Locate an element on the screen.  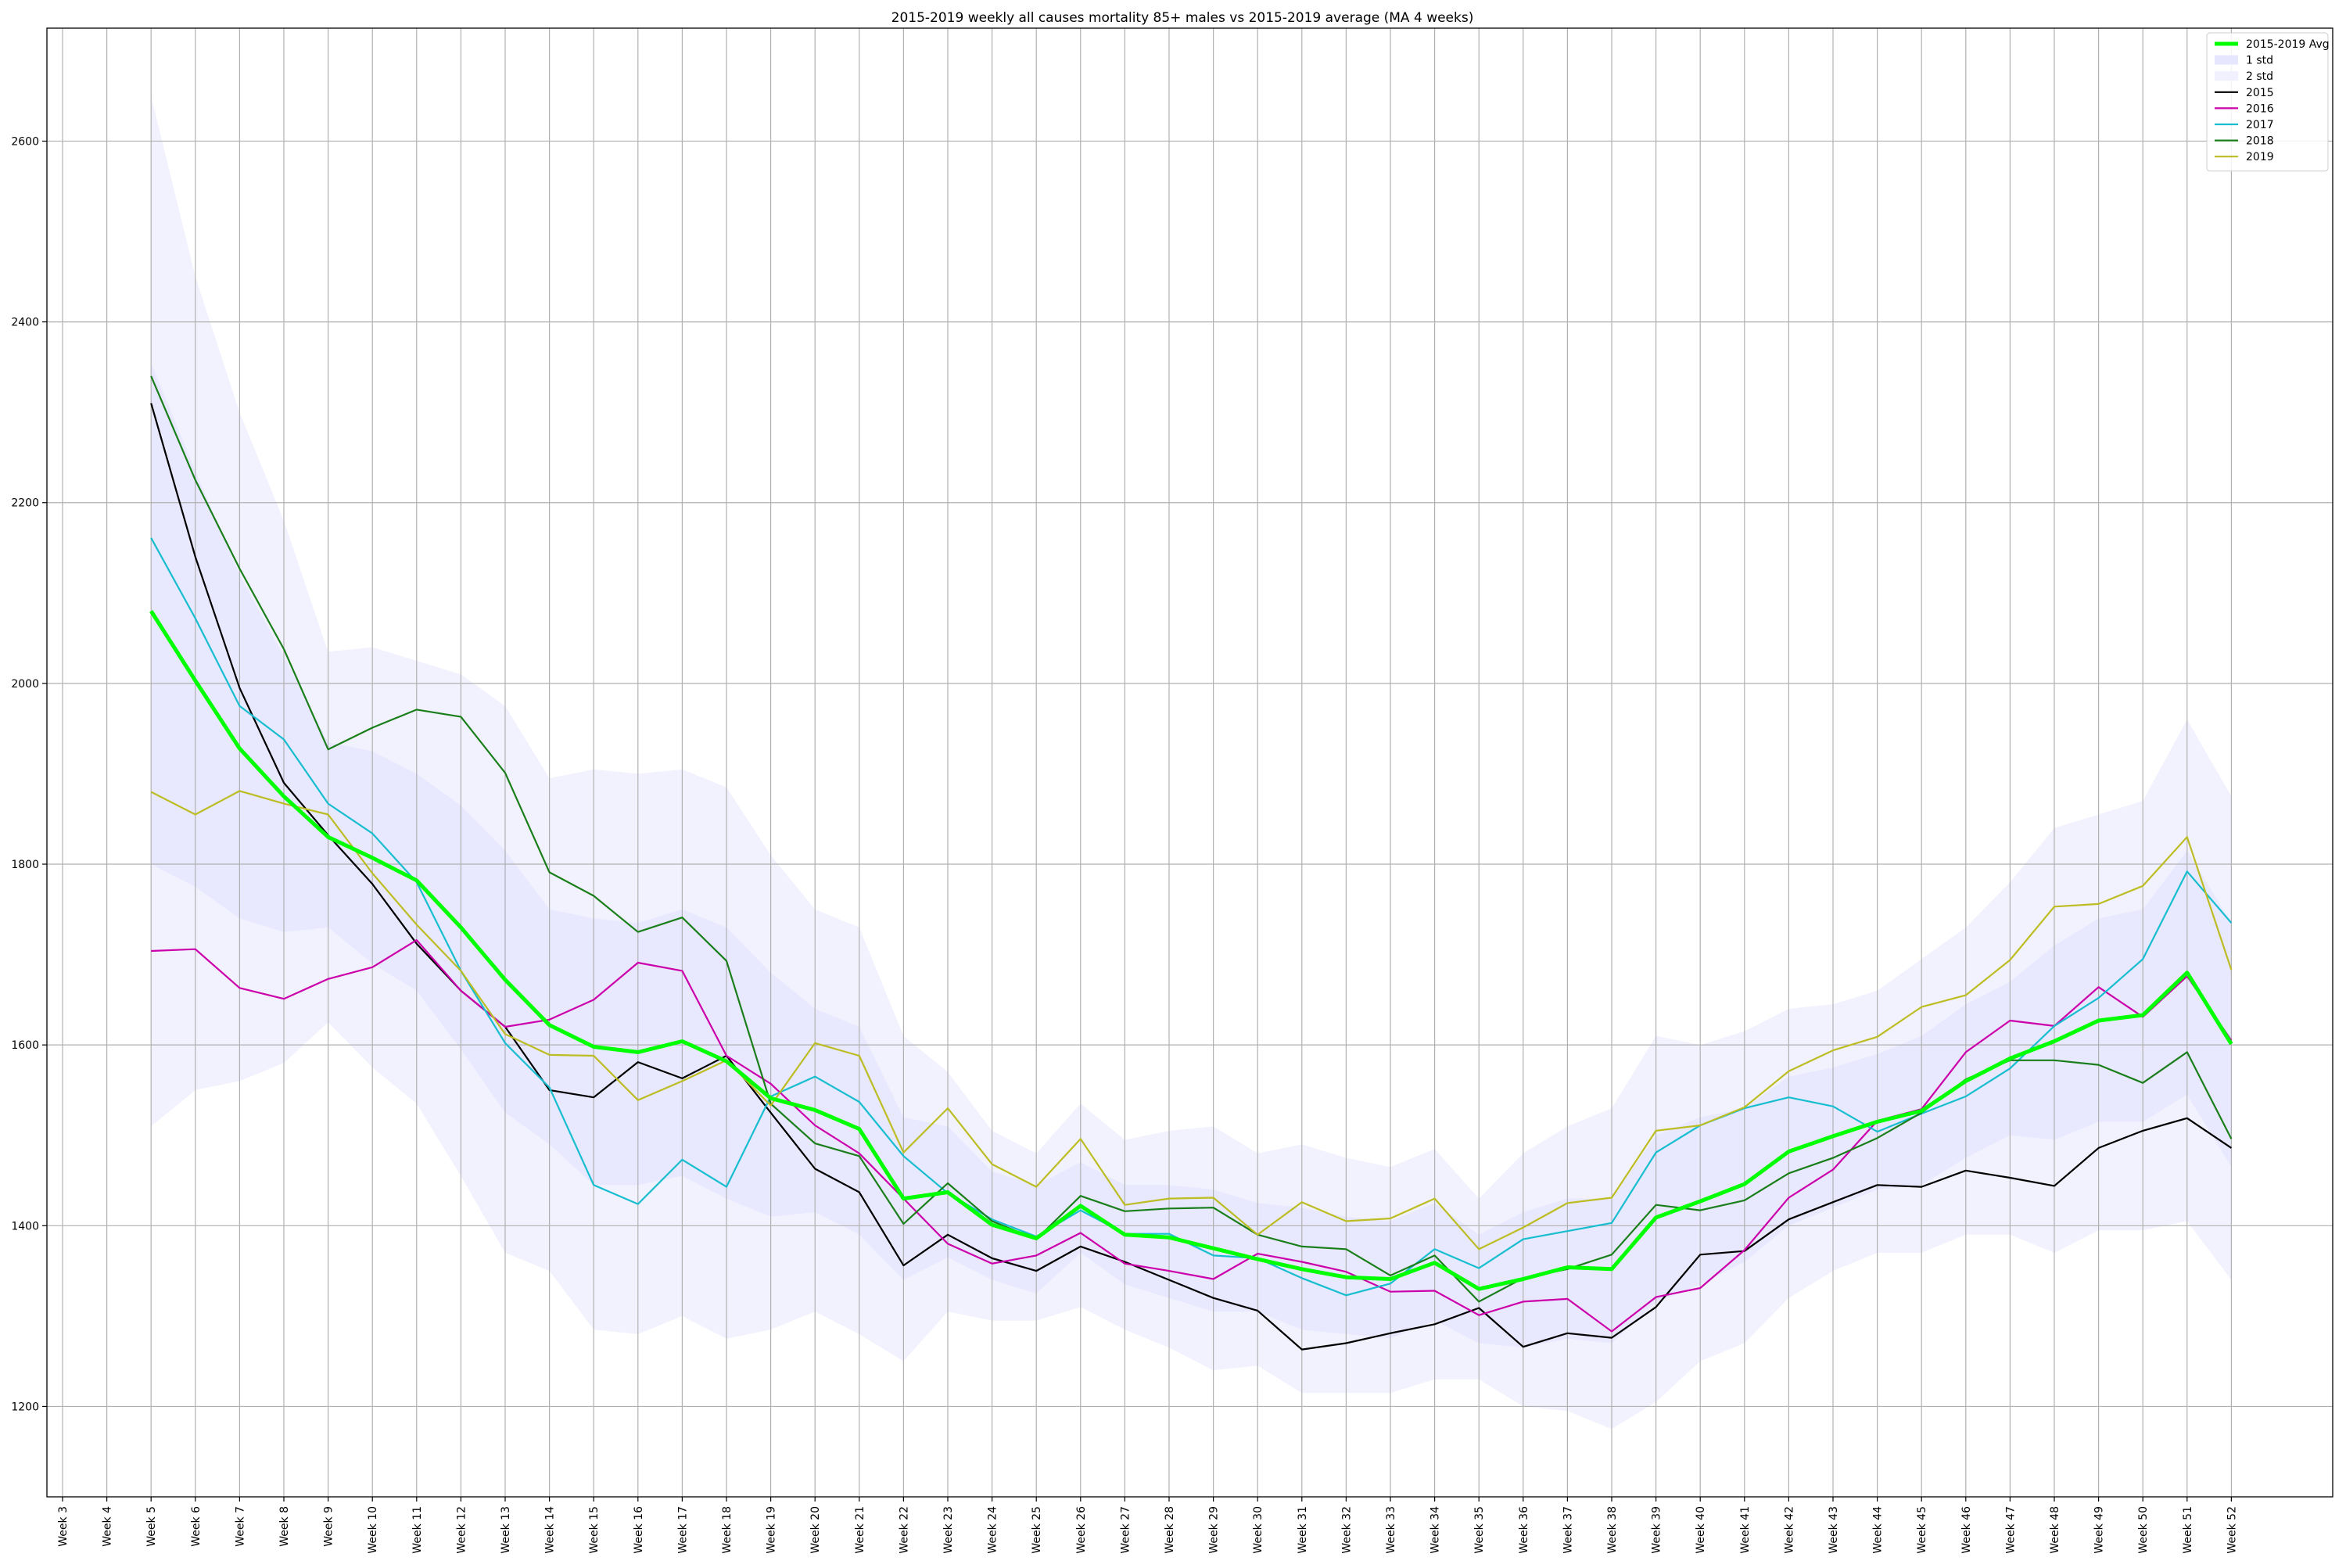
y-tick-label: 1600 is located at coordinates (25, 1045).